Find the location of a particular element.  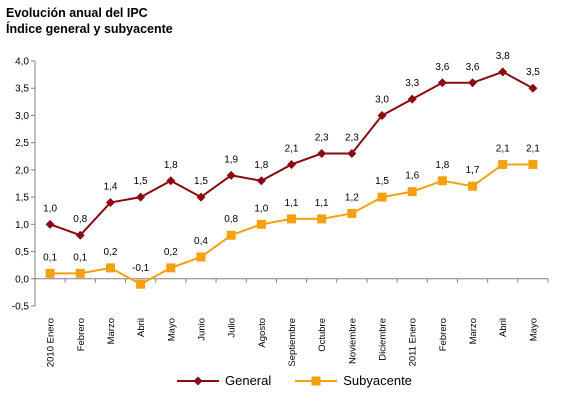

data-label-subyacente: 1,6 is located at coordinates (412, 176).